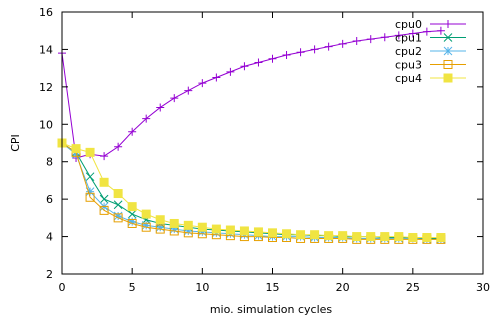 The height and width of the screenshot is (322, 491). What do you see at coordinates (343, 287) in the screenshot?
I see `x-tick-label: 20` at bounding box center [343, 287].